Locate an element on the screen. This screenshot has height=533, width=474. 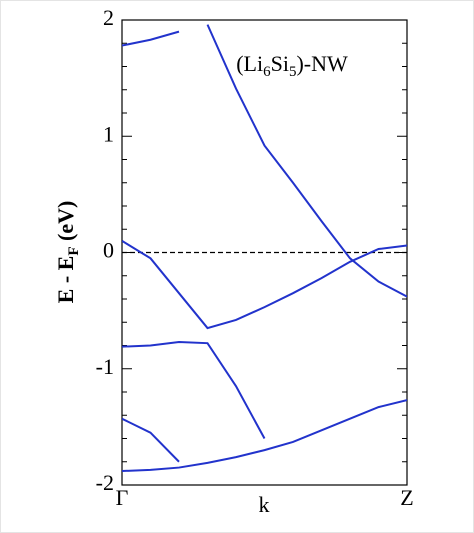
y-tick-label: 2 is located at coordinates (108, 17).